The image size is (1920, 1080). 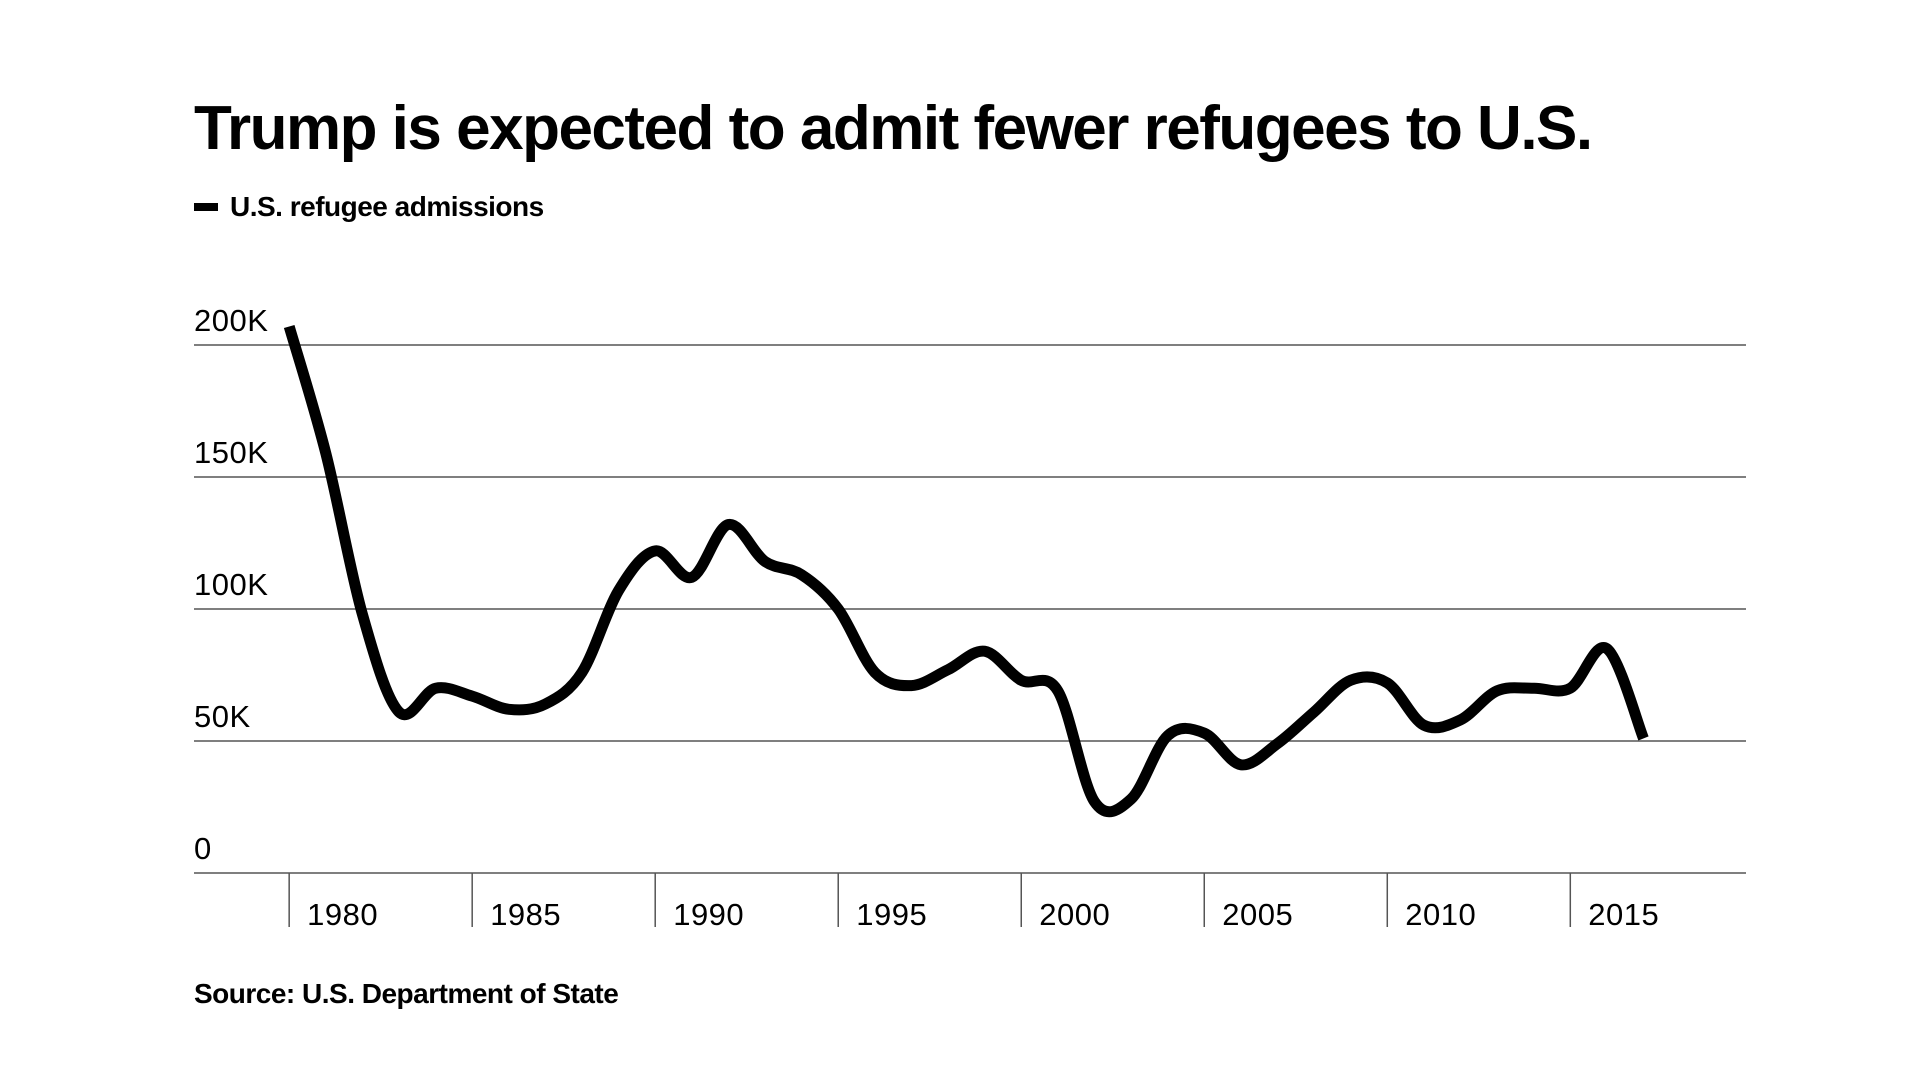 What do you see at coordinates (525, 914) in the screenshot?
I see `x-tick-label-1985: 1985` at bounding box center [525, 914].